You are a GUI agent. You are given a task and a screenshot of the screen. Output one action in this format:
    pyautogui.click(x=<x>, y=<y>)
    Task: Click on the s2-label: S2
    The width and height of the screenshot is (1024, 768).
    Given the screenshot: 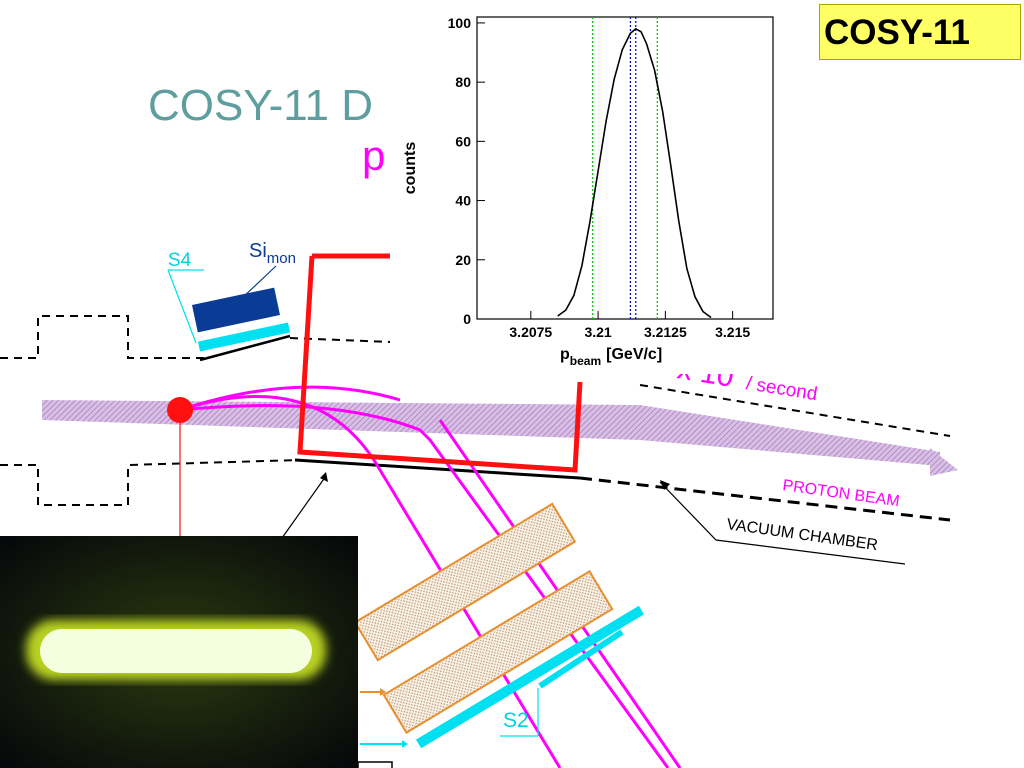 What is the action you would take?
    pyautogui.click(x=516, y=720)
    